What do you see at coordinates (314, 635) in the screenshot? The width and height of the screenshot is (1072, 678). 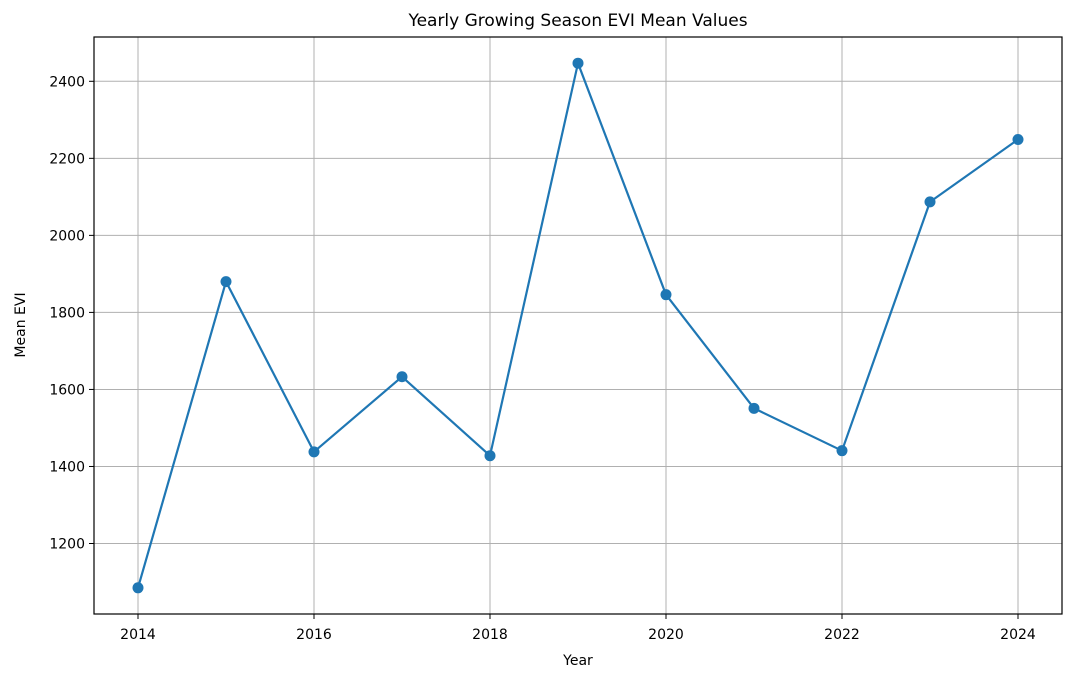 I see `x-tick-label: 2016` at bounding box center [314, 635].